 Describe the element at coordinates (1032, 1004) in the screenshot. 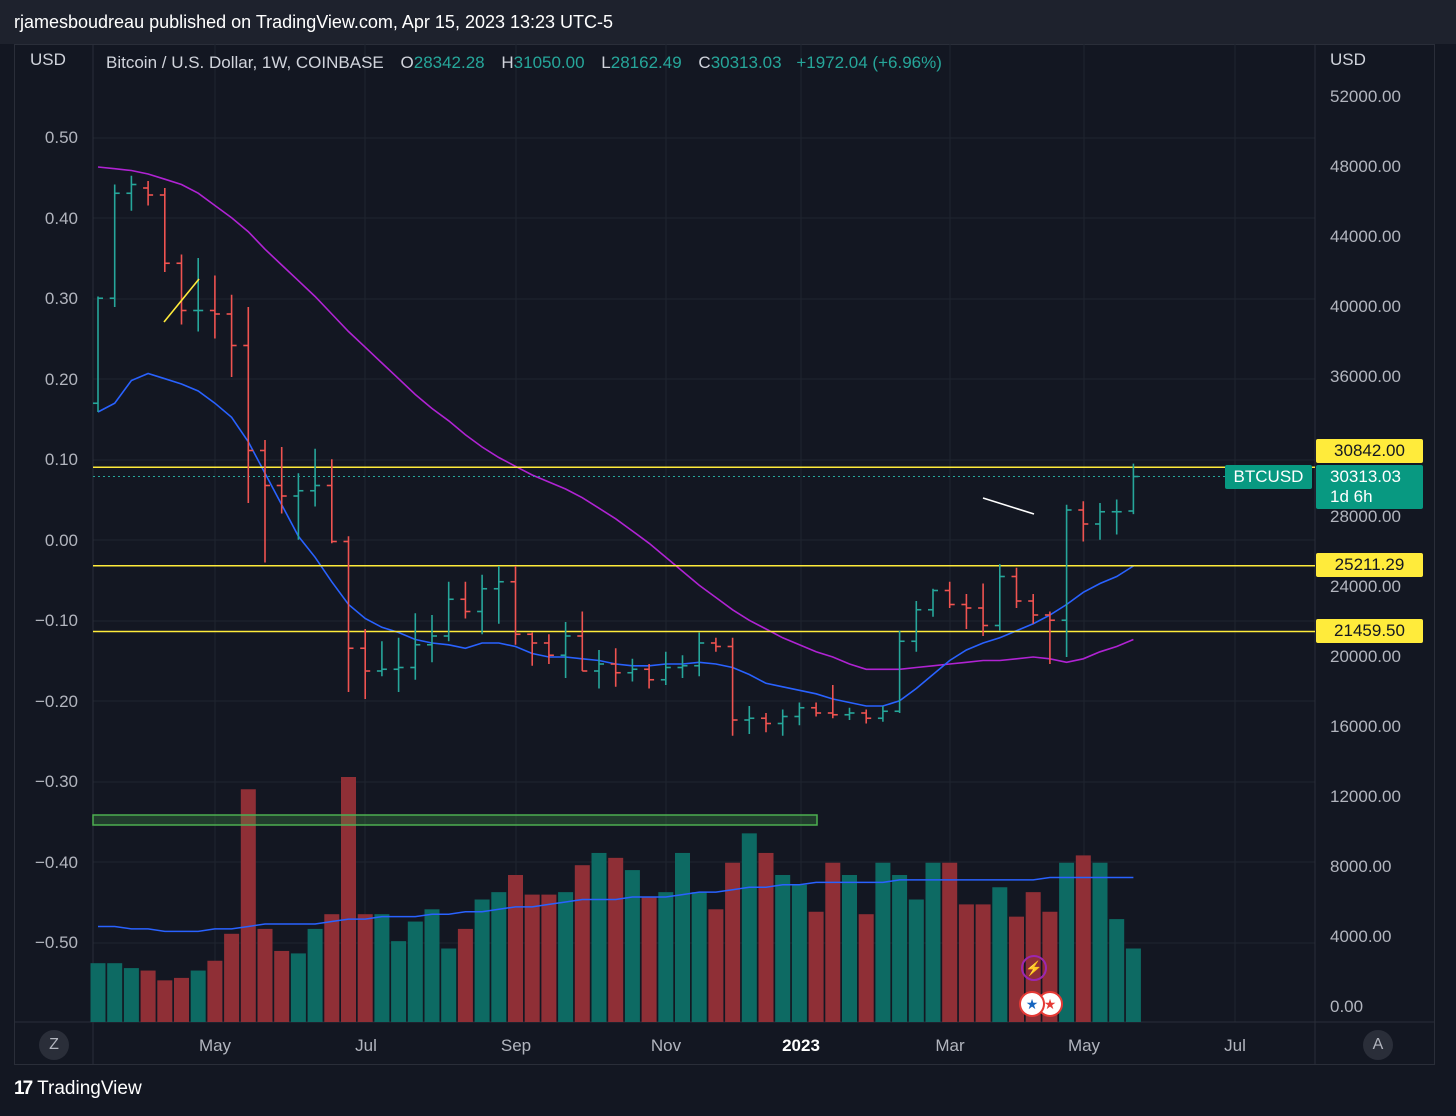

I see `us-flag-event-icon: ★` at that location.